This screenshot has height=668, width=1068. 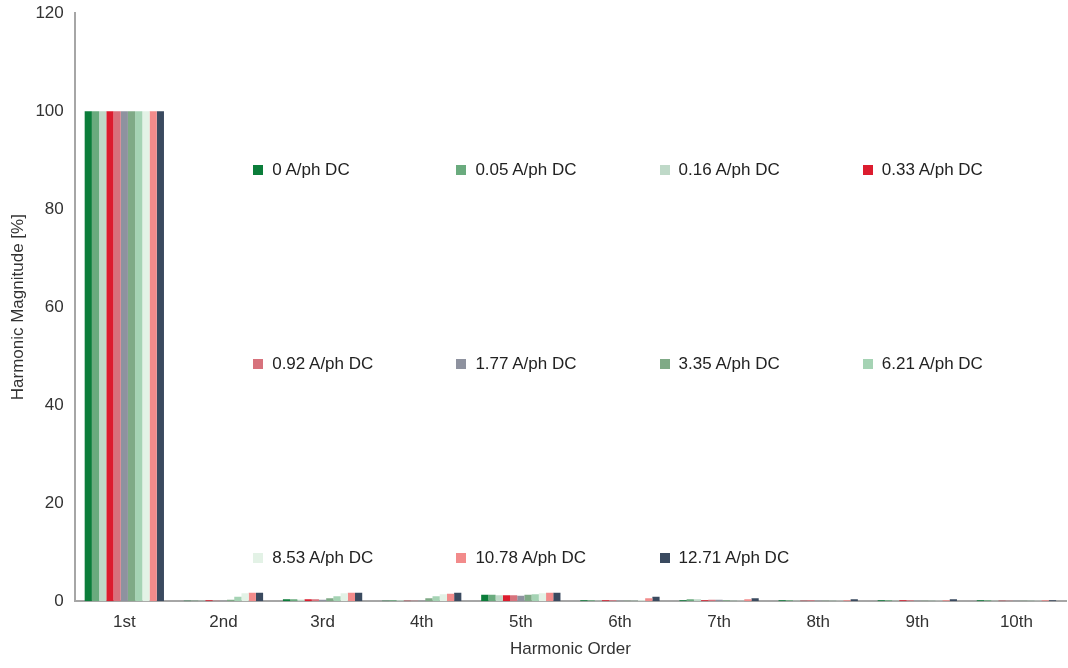 I want to click on legend-label: 1.77 A/ph DC, so click(x=526, y=364).